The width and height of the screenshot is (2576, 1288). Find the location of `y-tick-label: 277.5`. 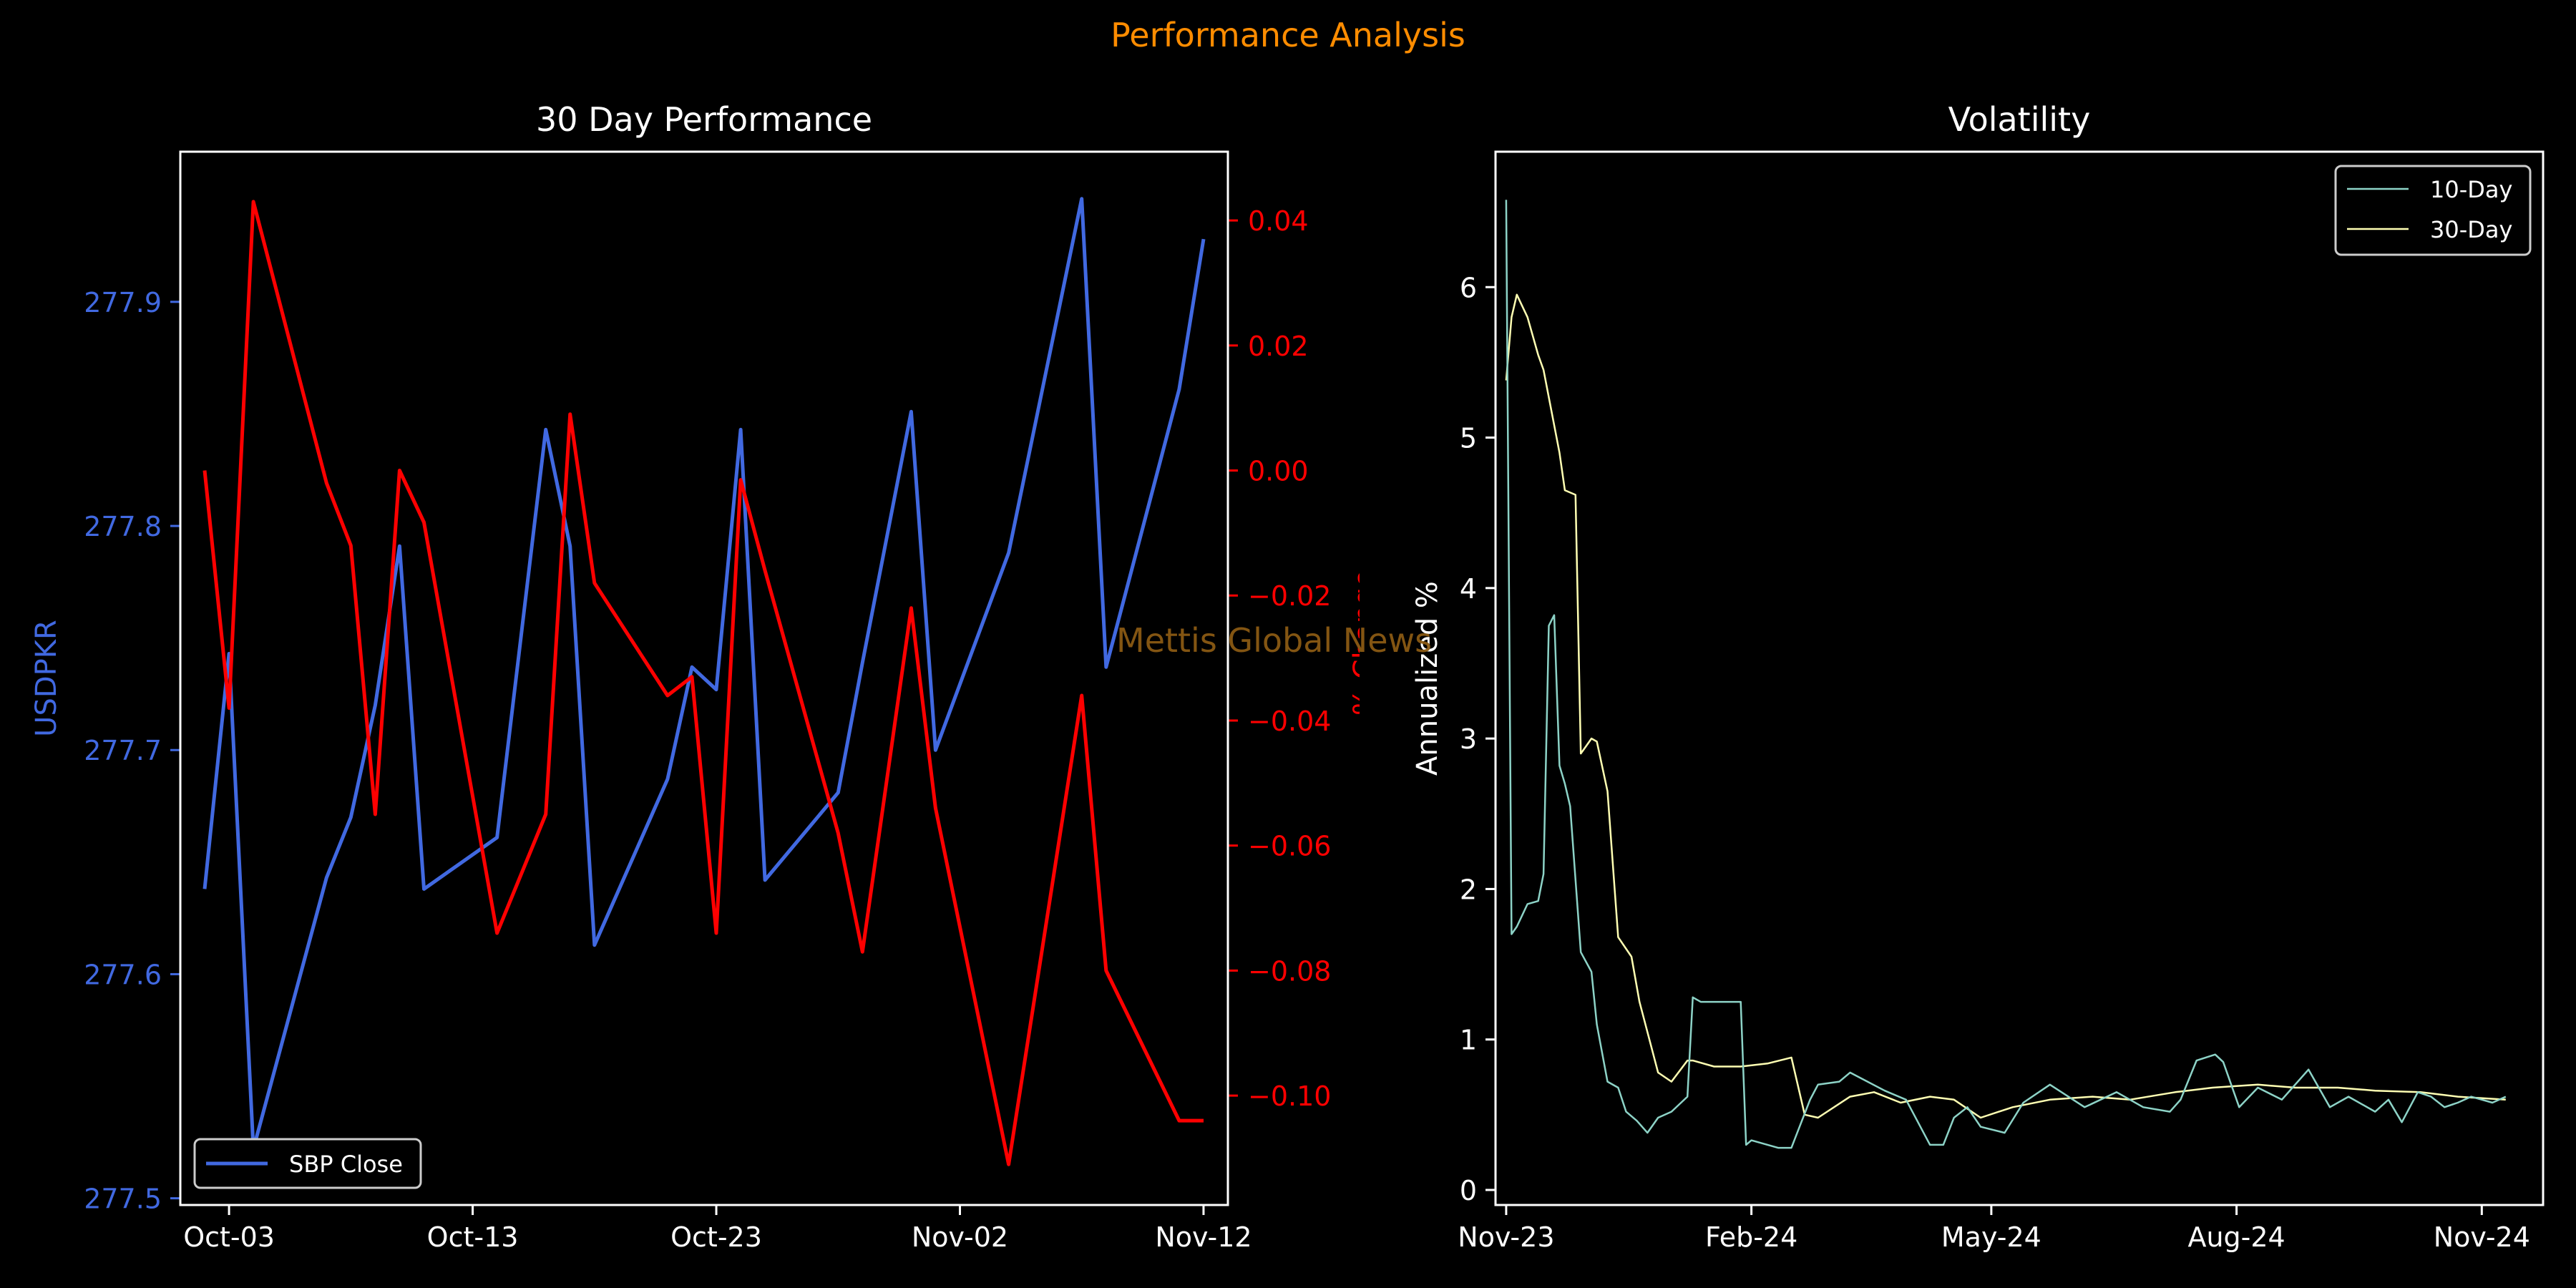

y-tick-label: 277.5 is located at coordinates (123, 1199).